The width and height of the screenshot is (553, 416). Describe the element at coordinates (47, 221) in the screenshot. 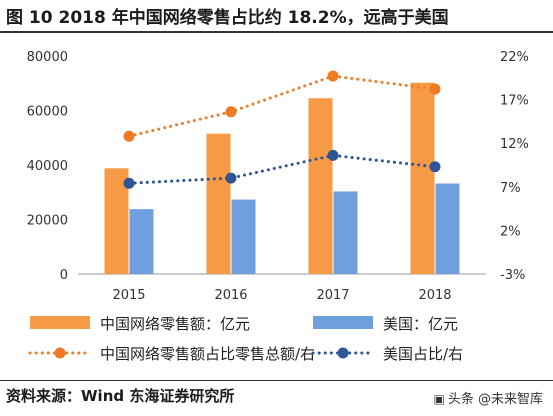

I see `left-tick-label: 20000` at that location.